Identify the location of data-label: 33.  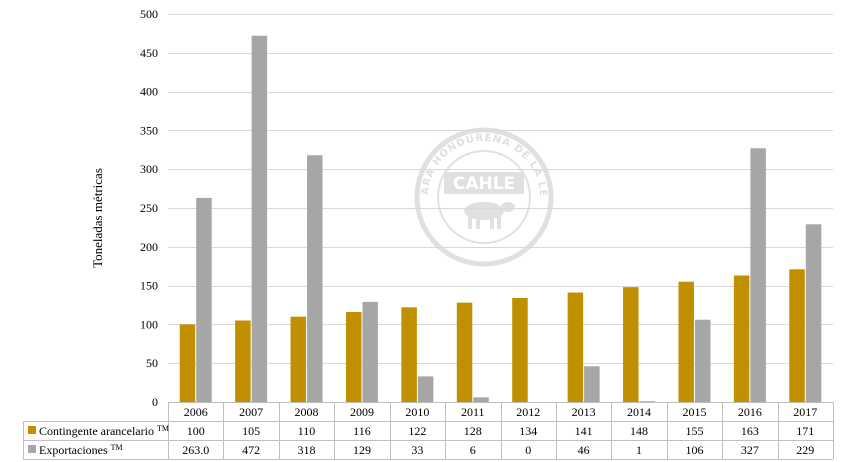
(417, 450).